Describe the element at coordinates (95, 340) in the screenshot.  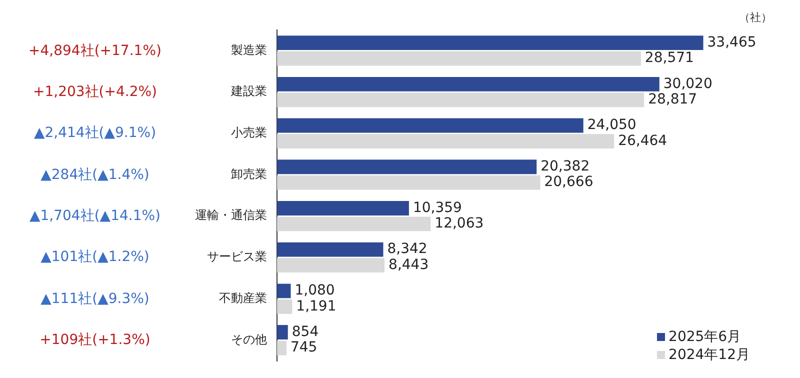
I see `text: +109社(+1.3%)` at that location.